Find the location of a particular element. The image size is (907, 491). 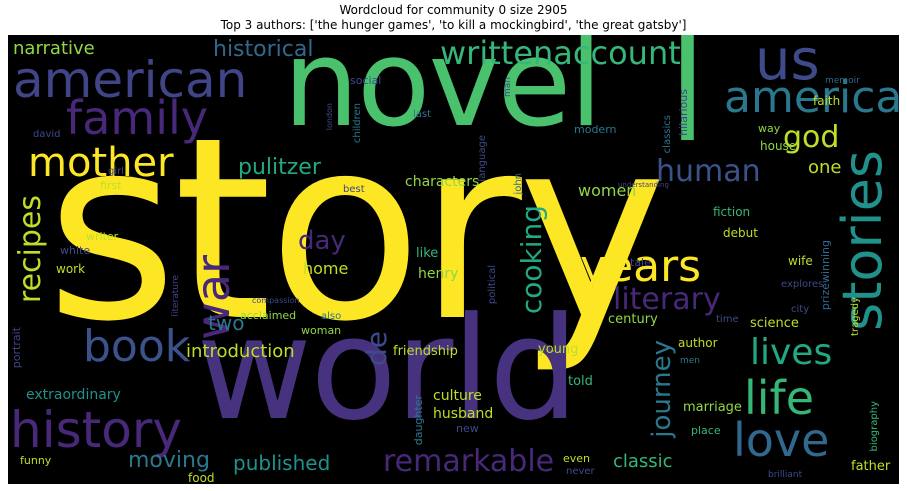

word-life: life is located at coordinates (779, 398).